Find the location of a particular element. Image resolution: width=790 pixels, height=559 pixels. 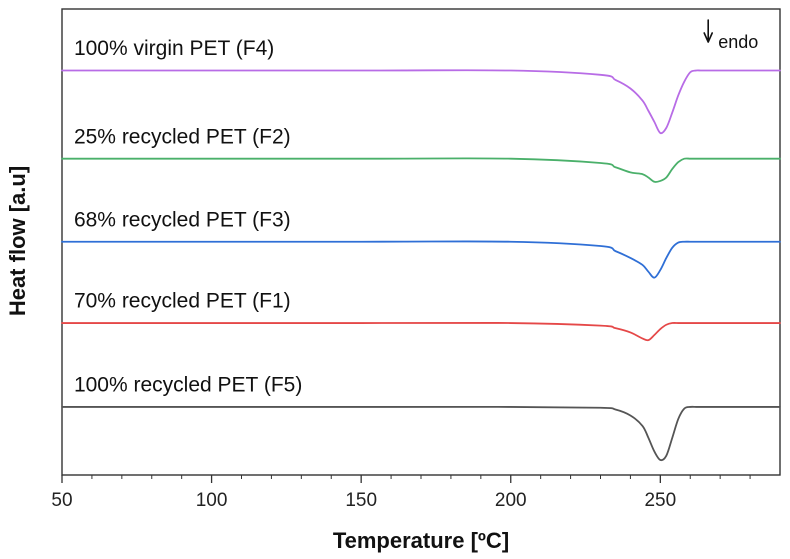

endo-arrow-icon is located at coordinates (708, 31).